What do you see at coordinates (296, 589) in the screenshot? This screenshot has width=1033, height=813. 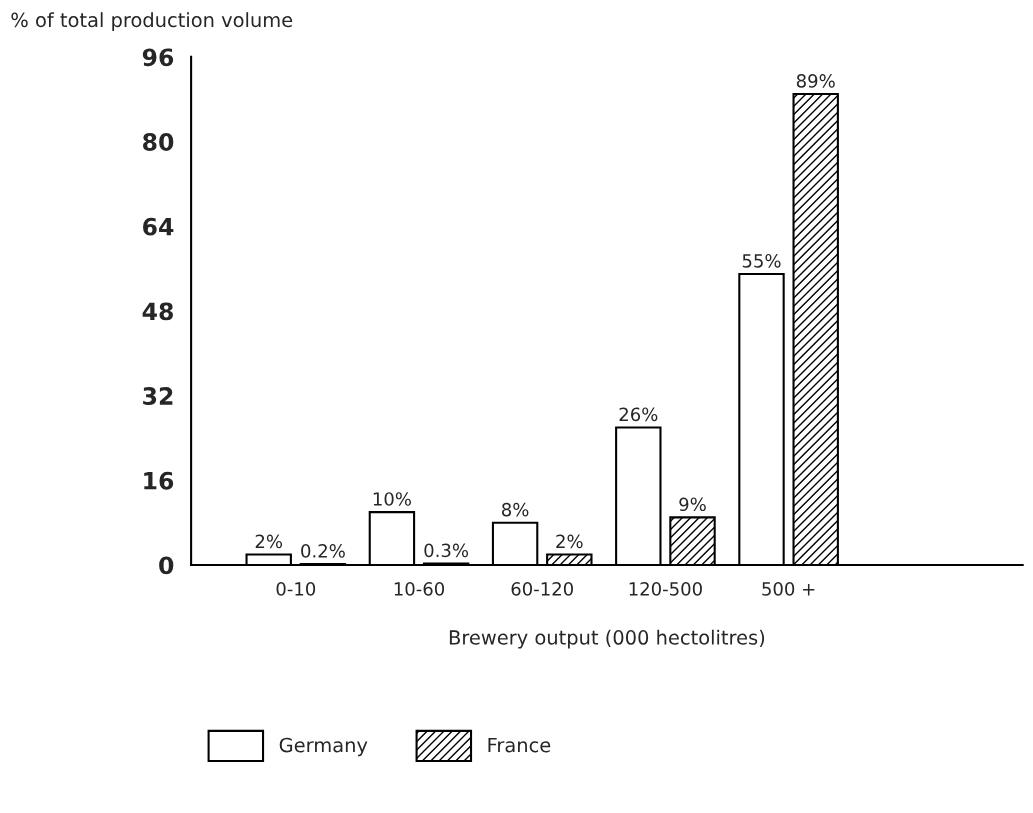 I see `x-tick-label: 0-10` at bounding box center [296, 589].